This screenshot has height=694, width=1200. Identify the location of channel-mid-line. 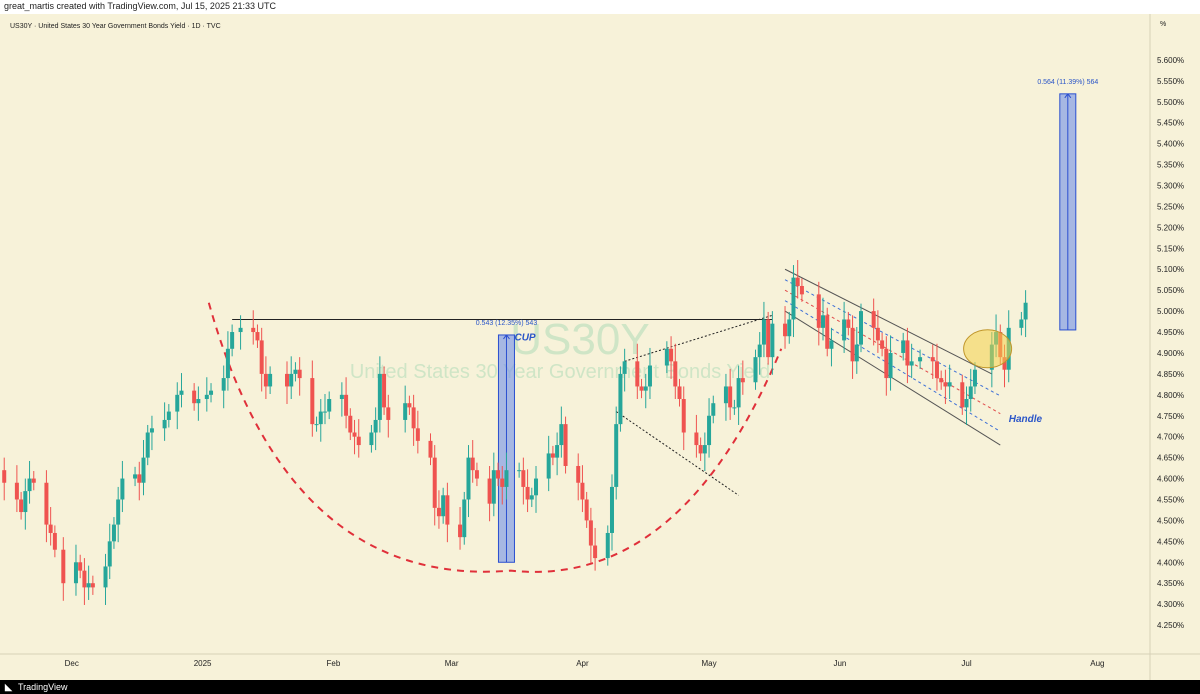
(892, 352).